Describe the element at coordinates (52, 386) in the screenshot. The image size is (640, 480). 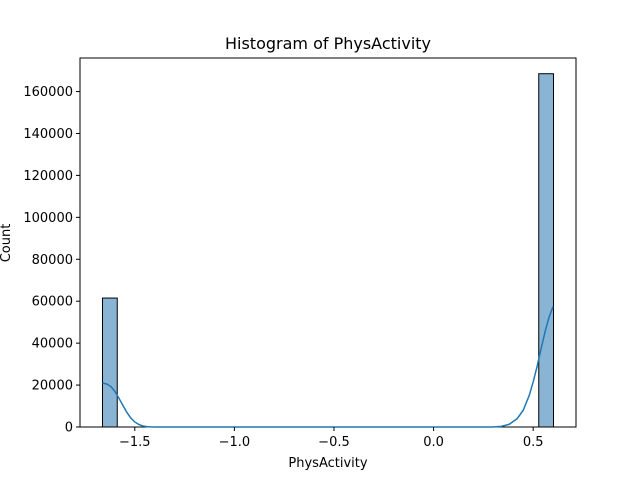
I see `y-tick-label-1: 20000` at that location.